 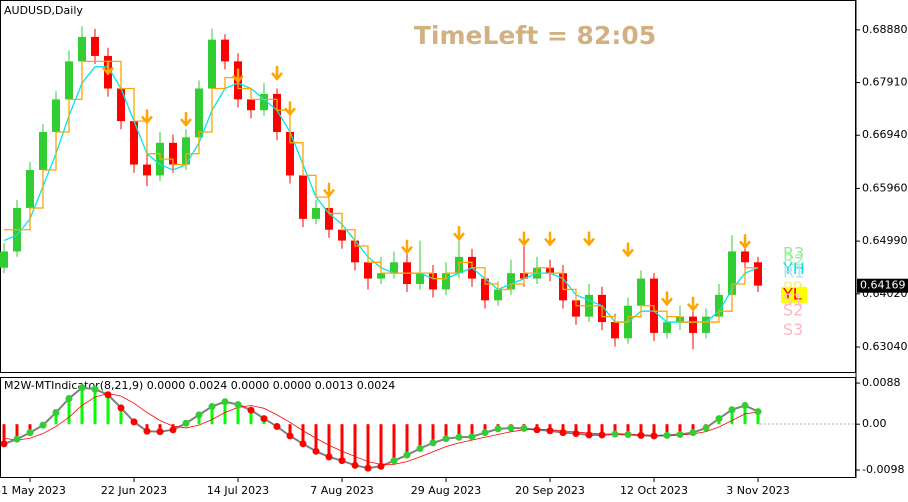 What do you see at coordinates (885, 29) in the screenshot?
I see `y-tick-label: 0.68880` at bounding box center [885, 29].